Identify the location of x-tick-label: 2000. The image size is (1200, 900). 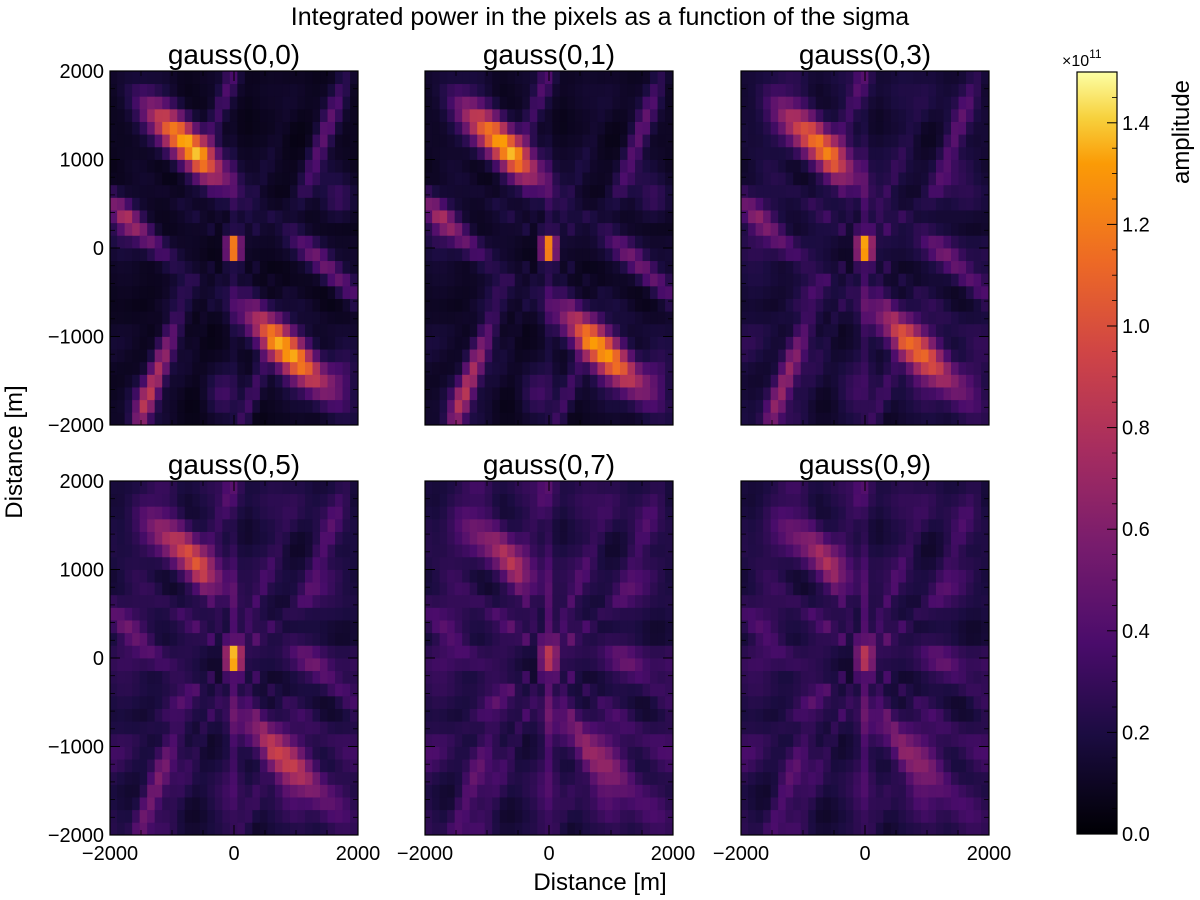
(358, 854).